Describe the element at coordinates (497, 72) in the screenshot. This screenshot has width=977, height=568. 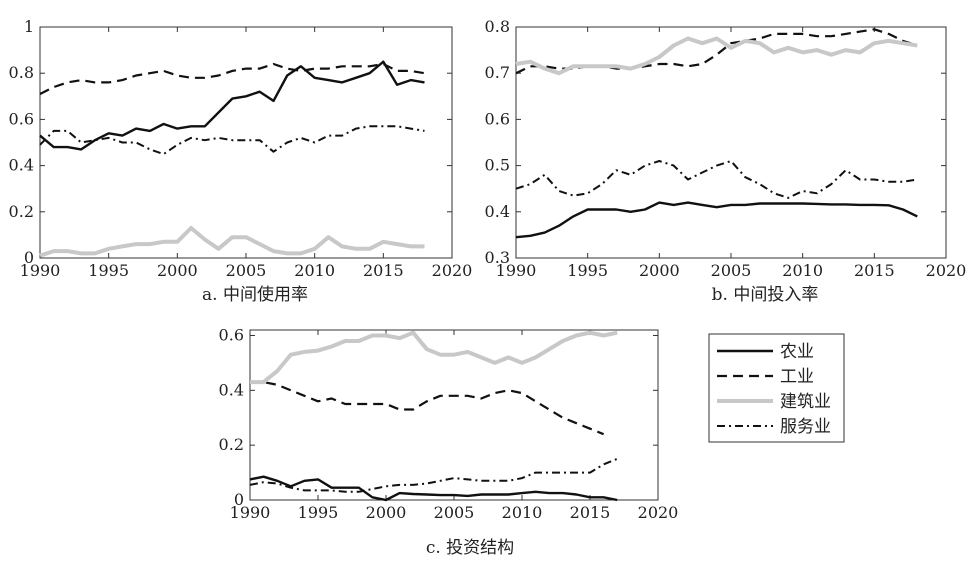
I see `y-tick-label: 0.7` at that location.